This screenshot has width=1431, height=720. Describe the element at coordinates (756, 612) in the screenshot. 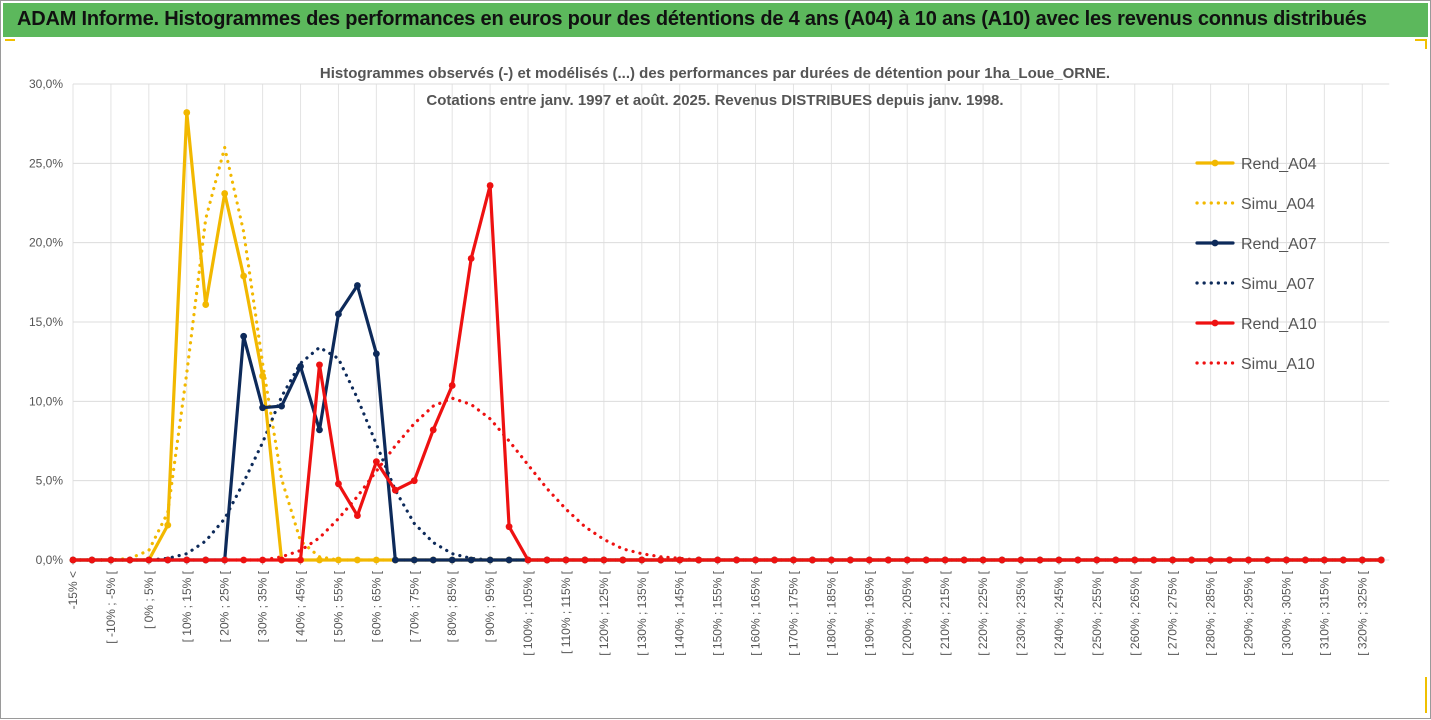

I see `x-tick-label: [ 160% ; 165% [` at that location.